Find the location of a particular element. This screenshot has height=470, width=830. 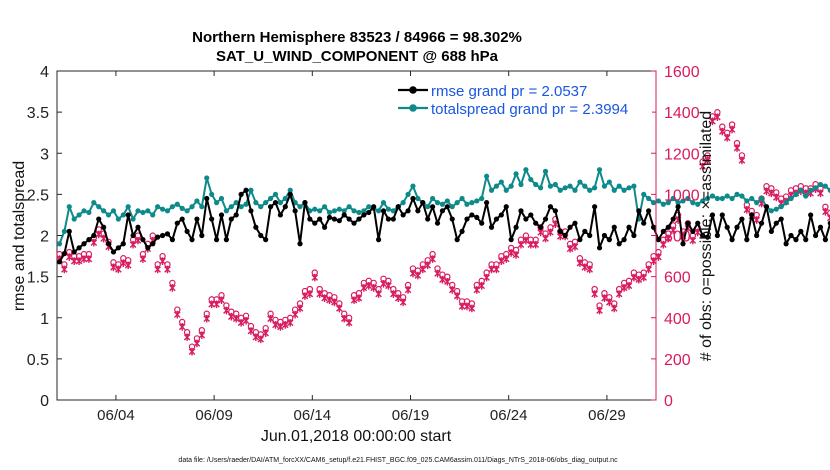

y2-tick-label: 0 is located at coordinates (668, 401).